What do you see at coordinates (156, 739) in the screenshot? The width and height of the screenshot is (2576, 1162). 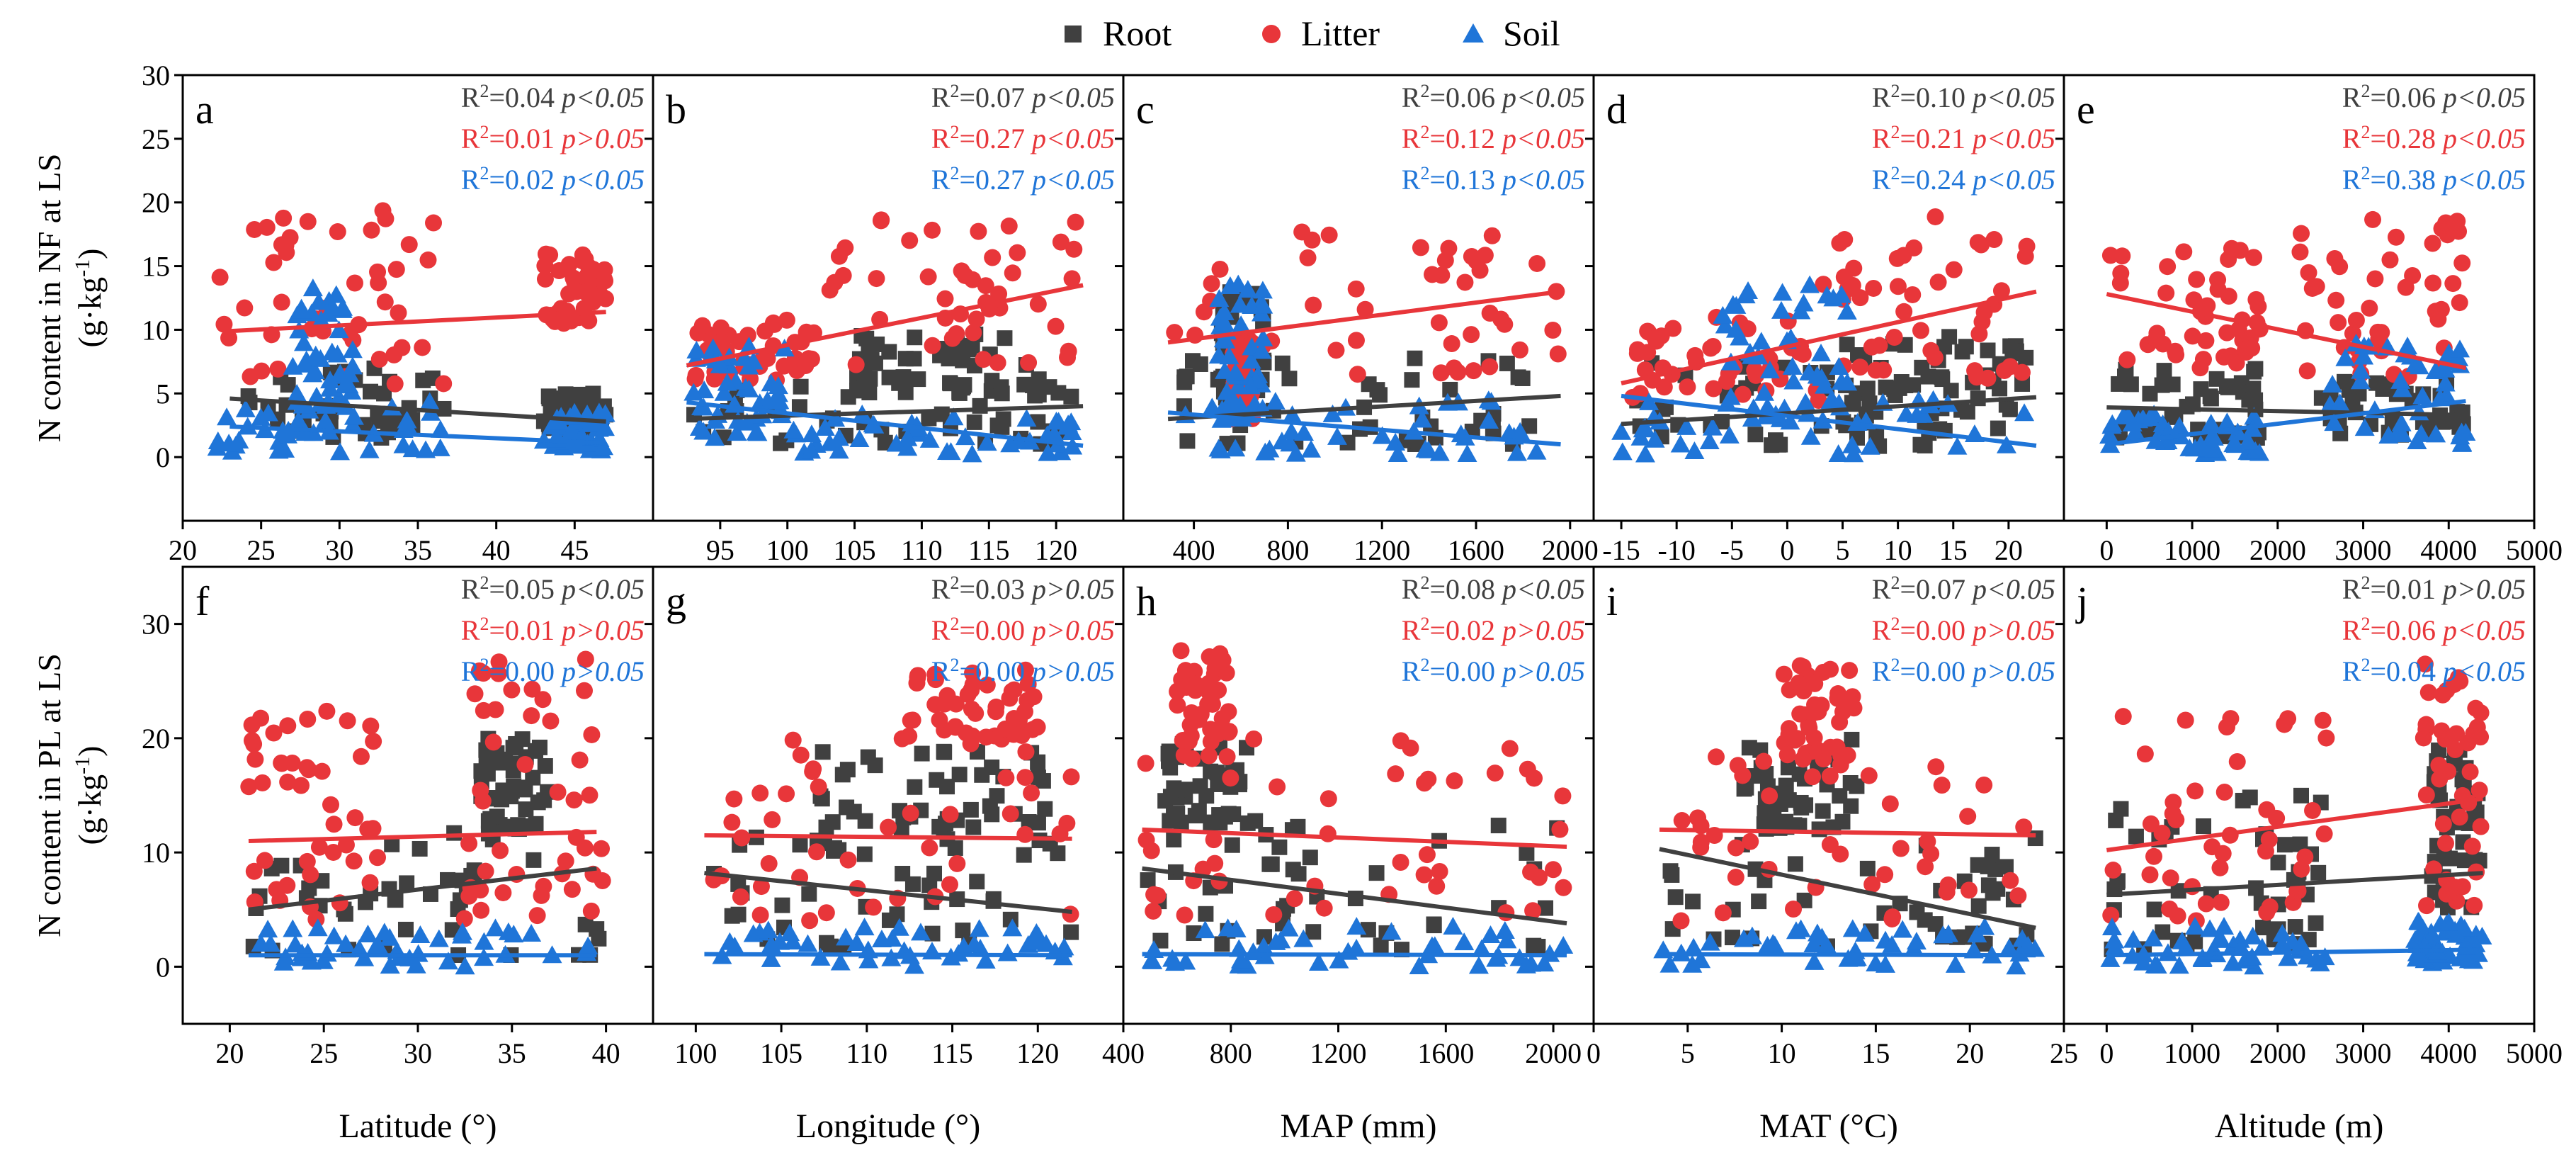 I see `y-tick-label: 20` at bounding box center [156, 739].